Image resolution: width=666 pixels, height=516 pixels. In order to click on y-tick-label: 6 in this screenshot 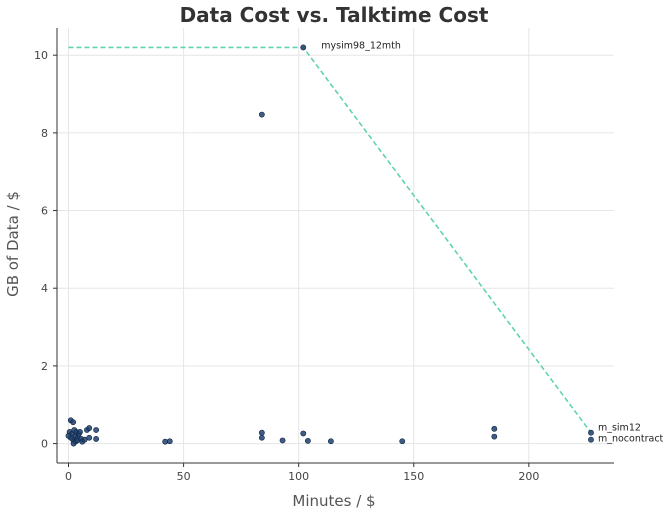, I will do `click(44, 211)`.